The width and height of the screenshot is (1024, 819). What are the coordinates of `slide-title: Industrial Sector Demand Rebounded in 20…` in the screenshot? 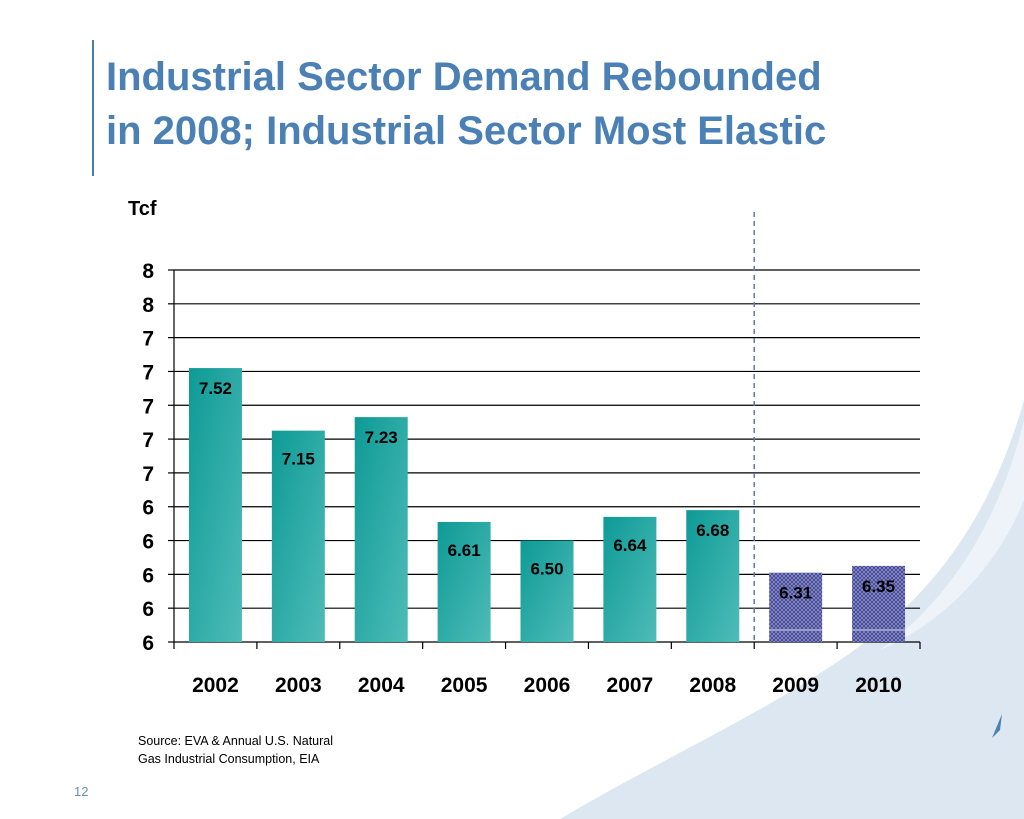 It's located at (556, 104).